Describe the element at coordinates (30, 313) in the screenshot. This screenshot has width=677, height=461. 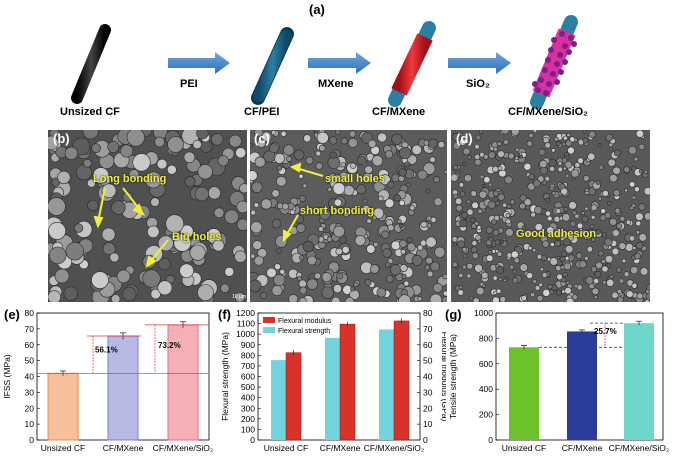
I see `y-tick-label-8: 80` at that location.